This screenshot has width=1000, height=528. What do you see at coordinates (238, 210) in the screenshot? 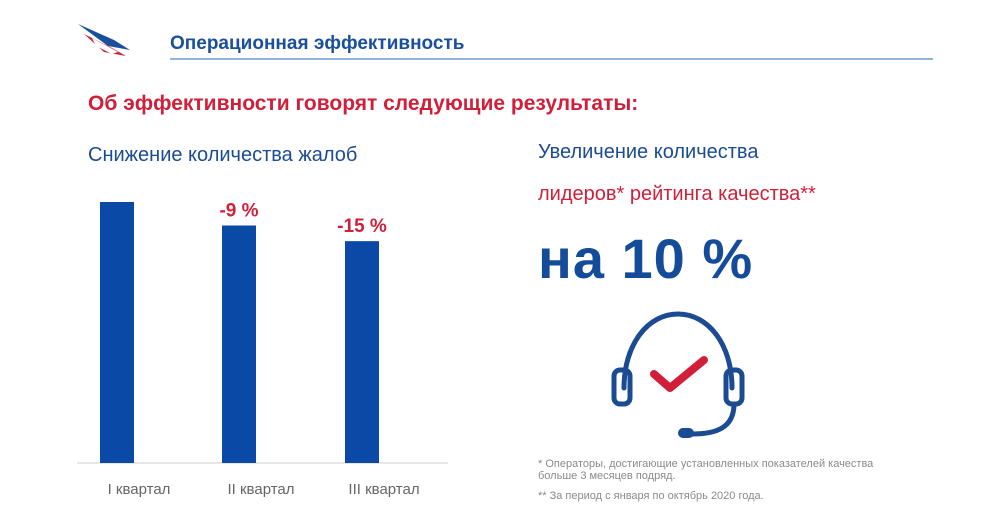
I see `data-label-2: -9 %` at bounding box center [238, 210].